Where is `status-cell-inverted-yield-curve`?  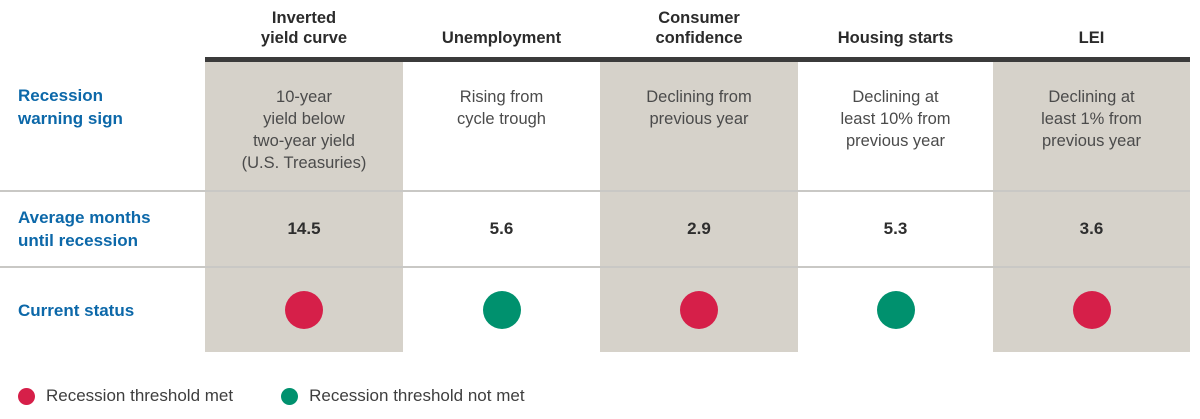
status-cell-inverted-yield-curve is located at coordinates (304, 310).